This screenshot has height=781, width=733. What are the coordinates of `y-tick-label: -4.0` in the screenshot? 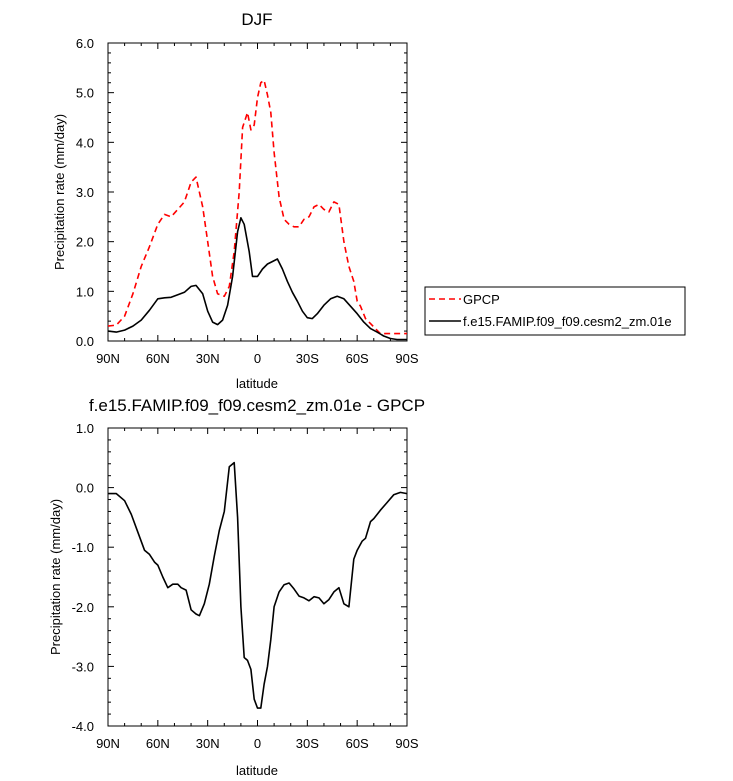 It's located at (83, 726).